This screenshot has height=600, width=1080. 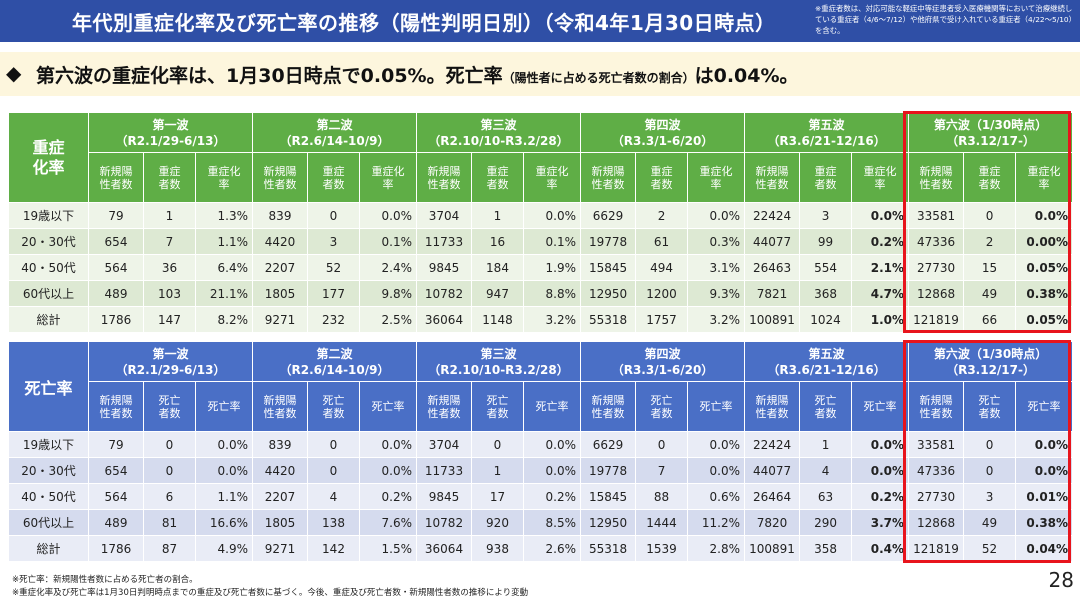 What do you see at coordinates (497, 522) in the screenshot?
I see `table-cell: 920` at bounding box center [497, 522].